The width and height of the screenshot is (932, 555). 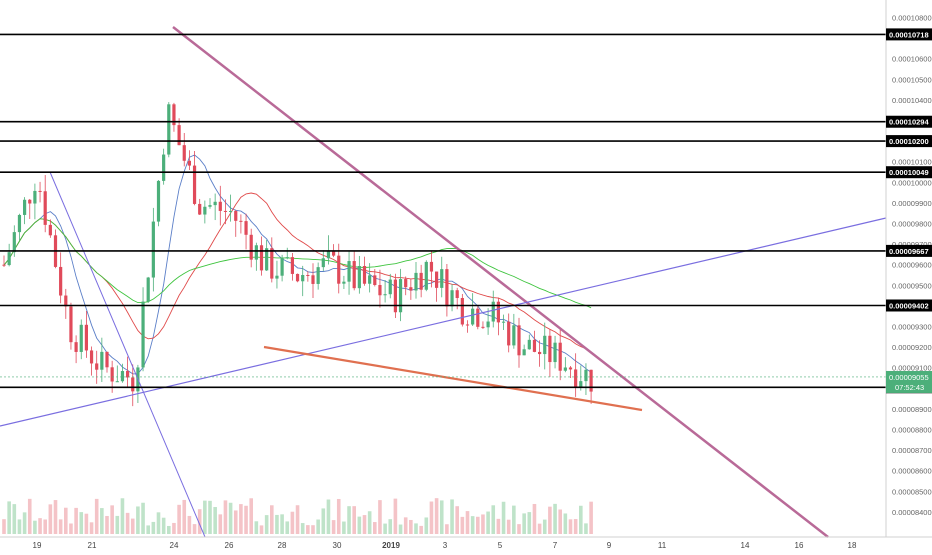 I want to click on level-price-label: 0.00010718, so click(x=909, y=34).